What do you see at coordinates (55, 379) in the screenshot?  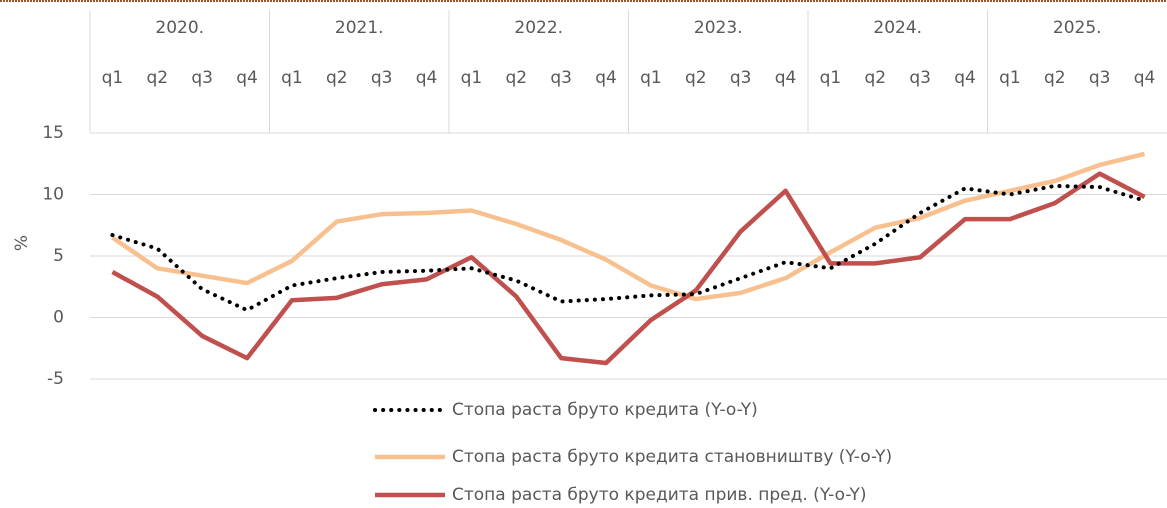 I see `y-tick-label: -5` at bounding box center [55, 379].